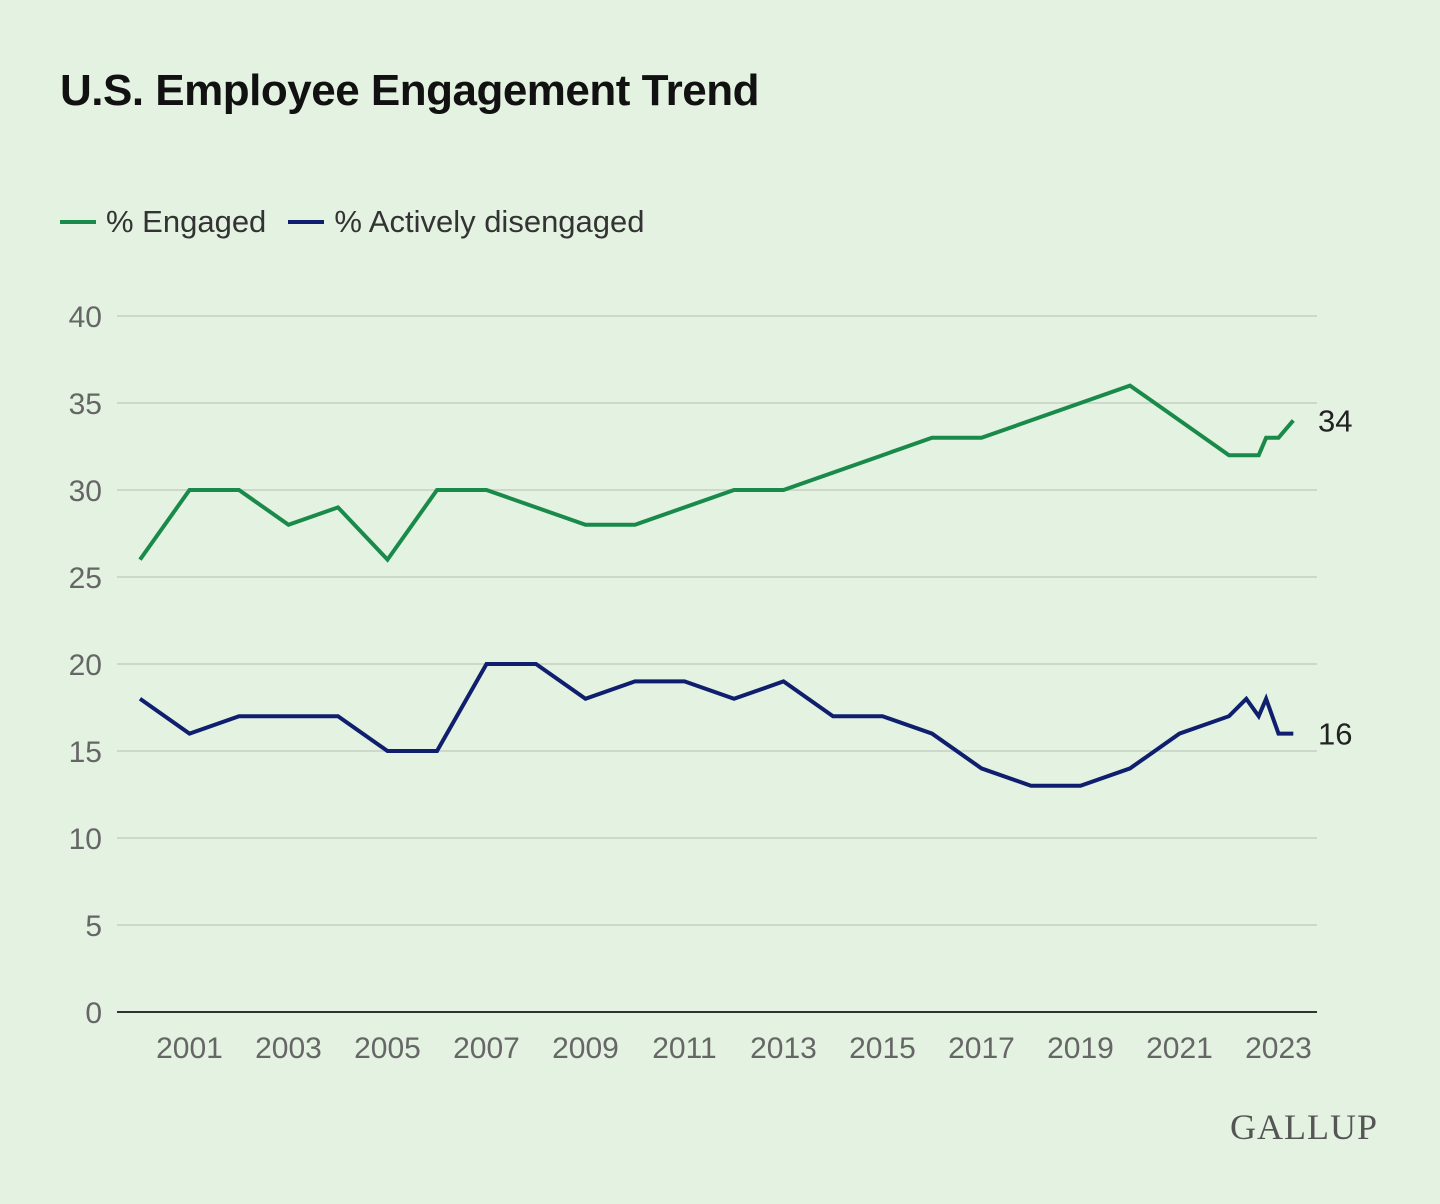 The width and height of the screenshot is (1440, 1204). I want to click on legend-label: % Engaged, so click(186, 221).